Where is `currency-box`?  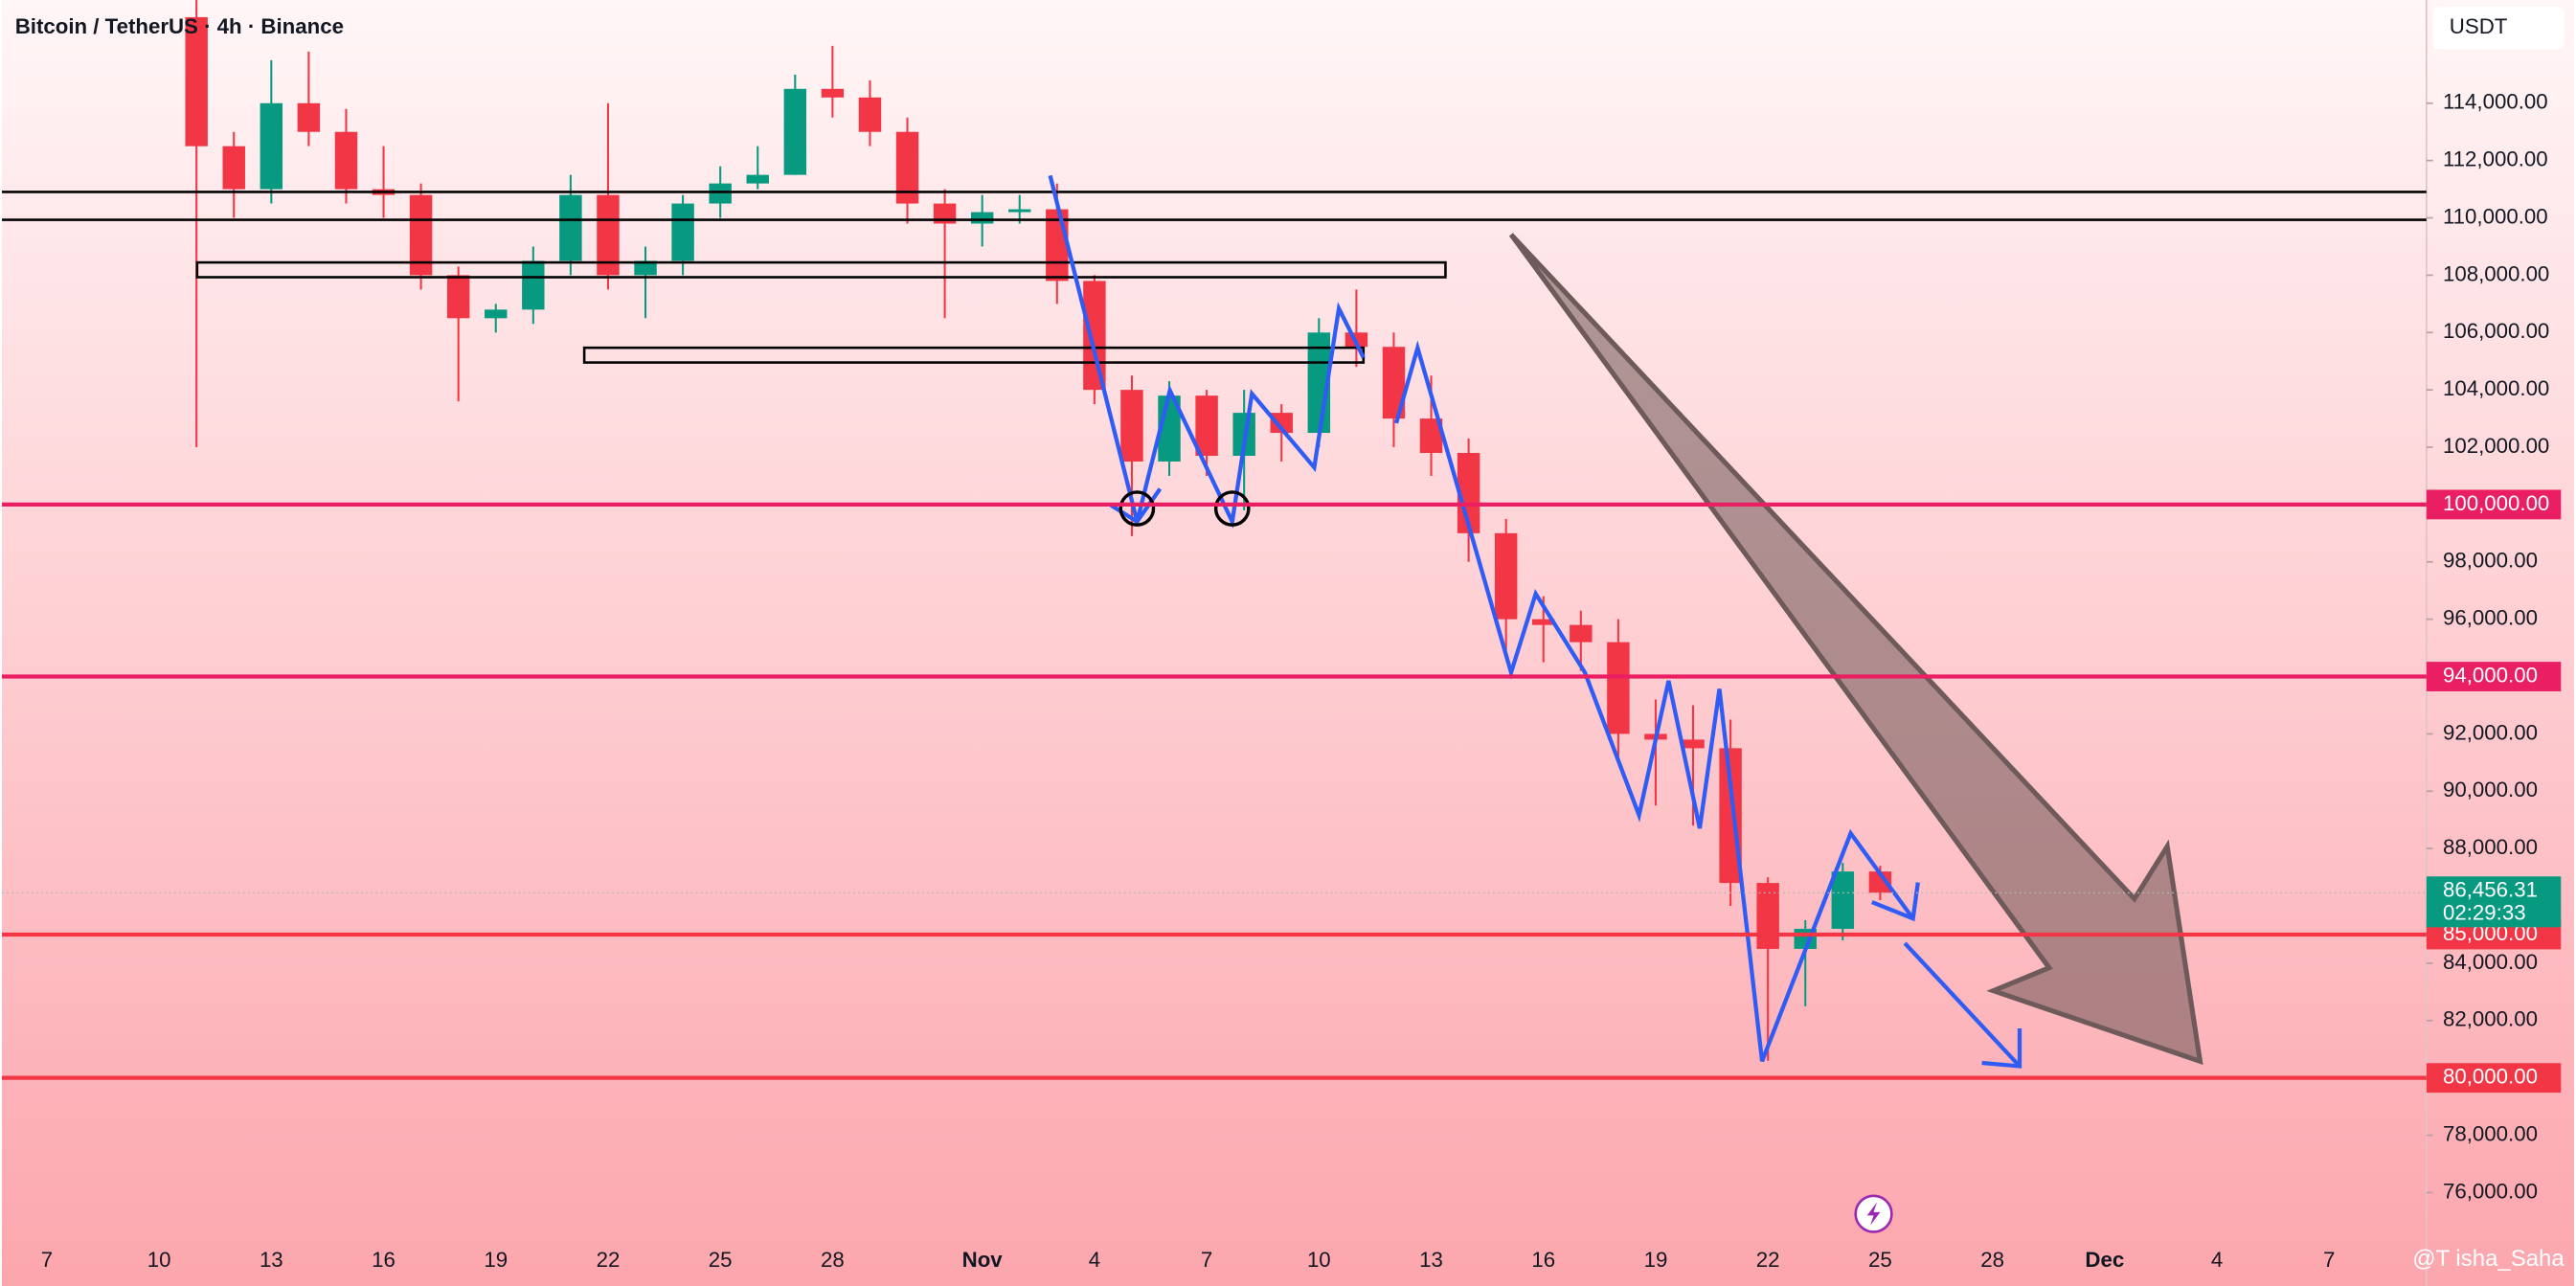 currency-box is located at coordinates (2498, 28).